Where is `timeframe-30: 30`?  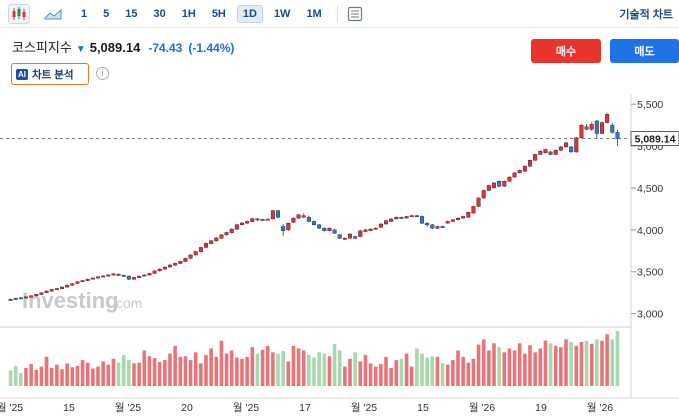 timeframe-30: 30 is located at coordinates (159, 13).